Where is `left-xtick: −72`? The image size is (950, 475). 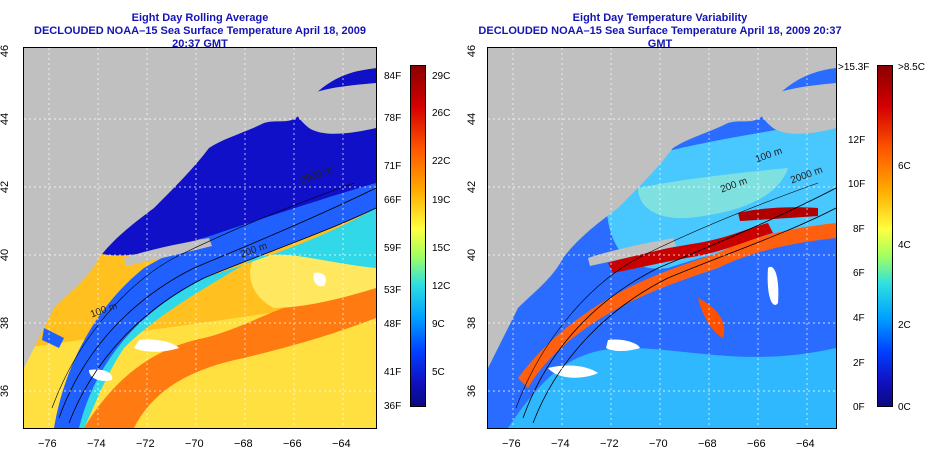
left-xtick: −72 is located at coordinates (145, 444).